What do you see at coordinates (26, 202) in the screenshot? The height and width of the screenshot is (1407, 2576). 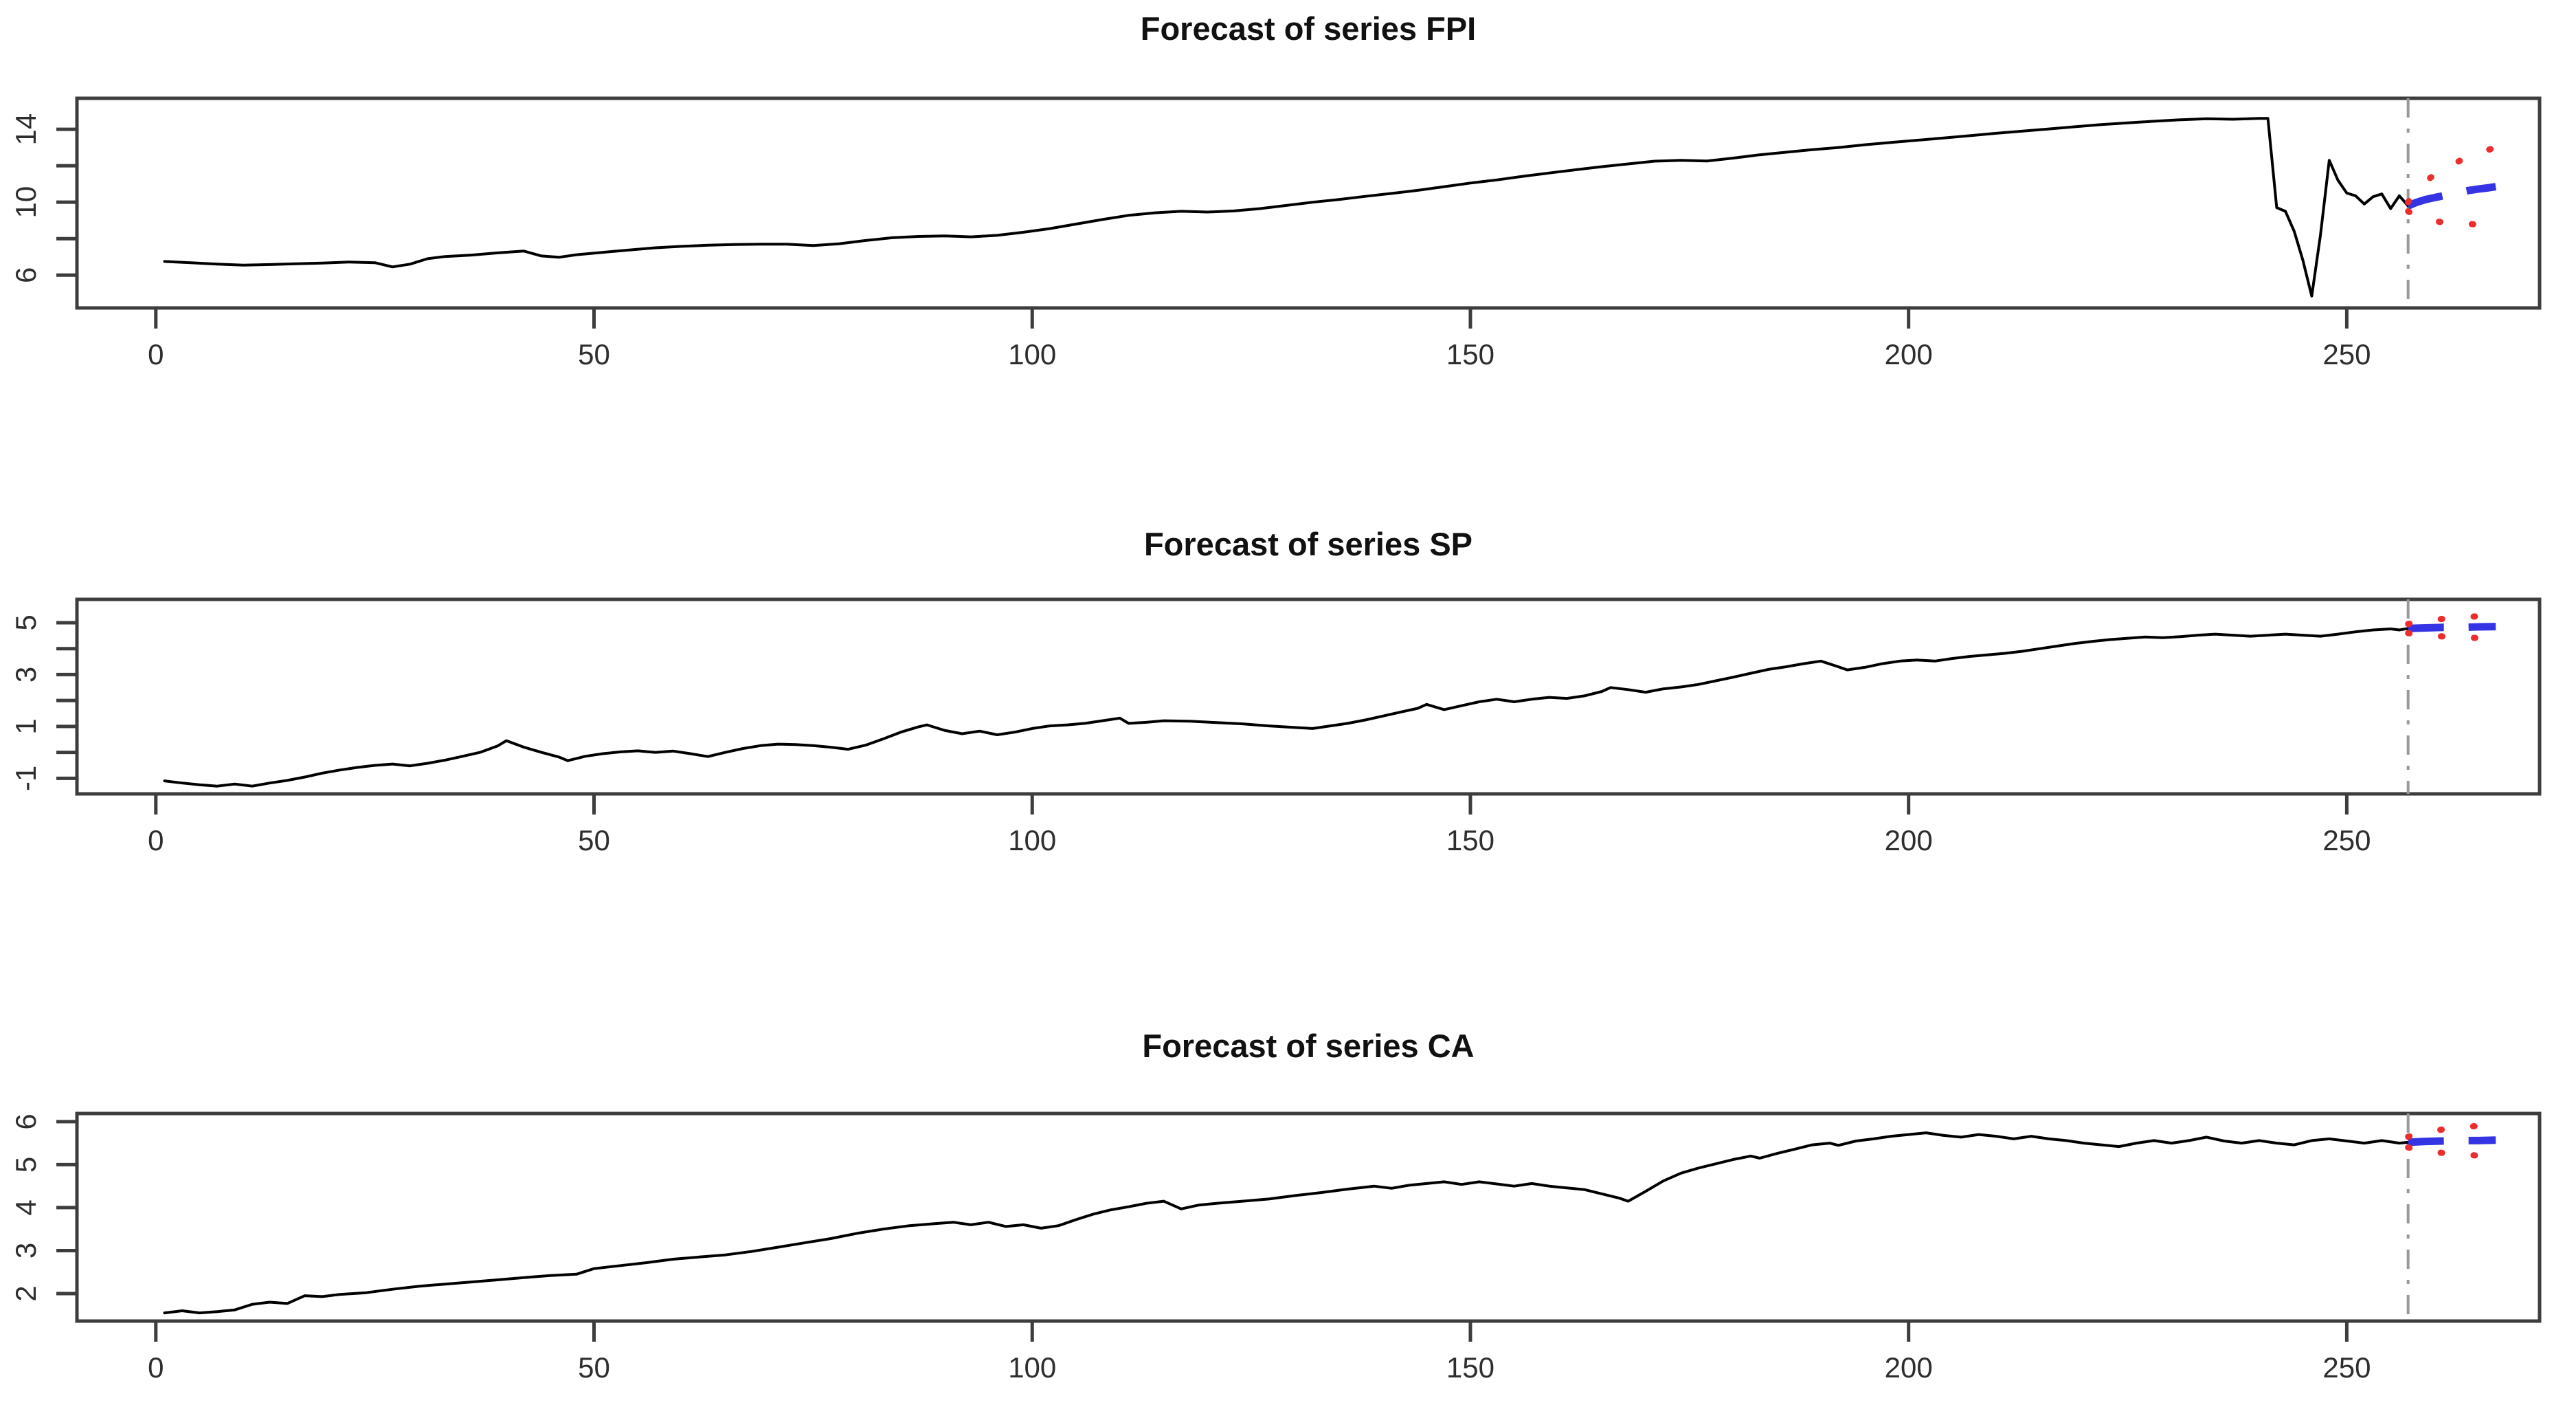 I see `y-axis-tick-label: 10` at bounding box center [26, 202].